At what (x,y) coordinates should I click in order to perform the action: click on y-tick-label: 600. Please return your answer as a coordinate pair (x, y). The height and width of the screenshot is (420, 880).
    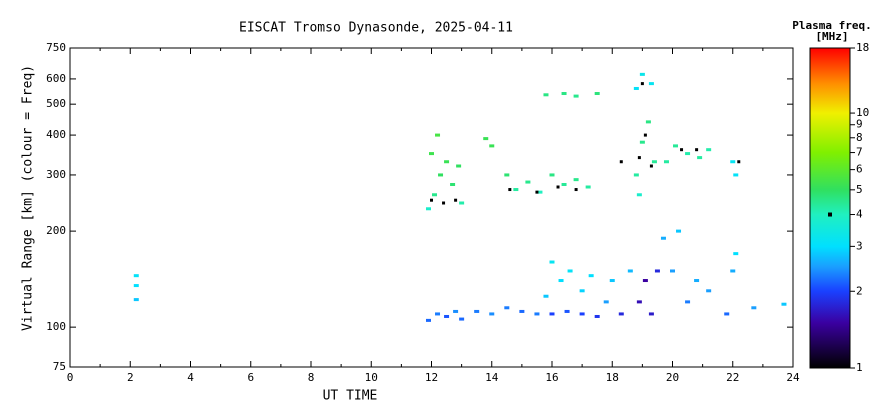
    Looking at the image, I should click on (56, 78).